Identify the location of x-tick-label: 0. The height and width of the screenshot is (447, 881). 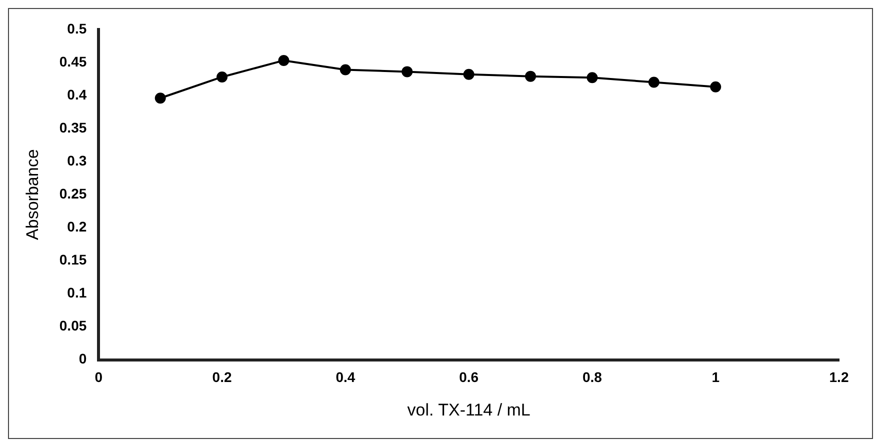
(98, 377).